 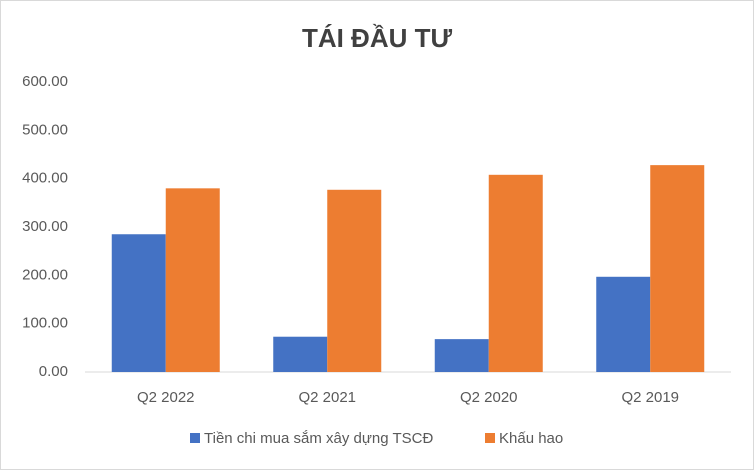 What do you see at coordinates (531, 438) in the screenshot?
I see `legend-label: Khấu hao` at bounding box center [531, 438].